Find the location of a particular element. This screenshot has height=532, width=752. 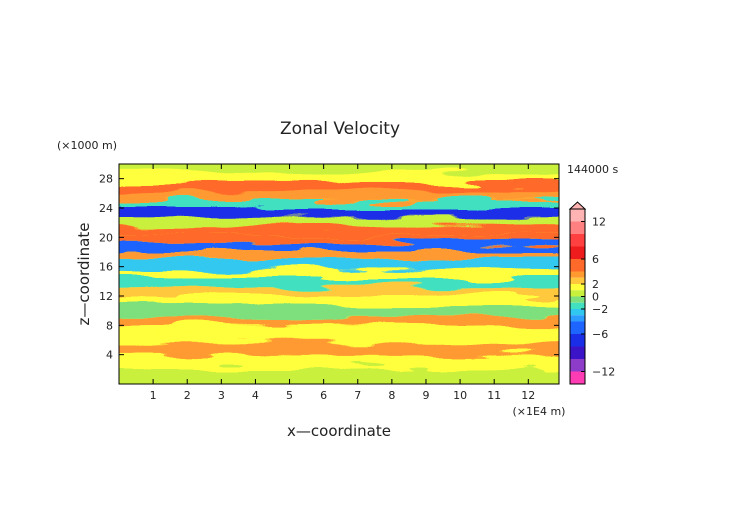

x-tick-label: 8 is located at coordinates (391, 395).